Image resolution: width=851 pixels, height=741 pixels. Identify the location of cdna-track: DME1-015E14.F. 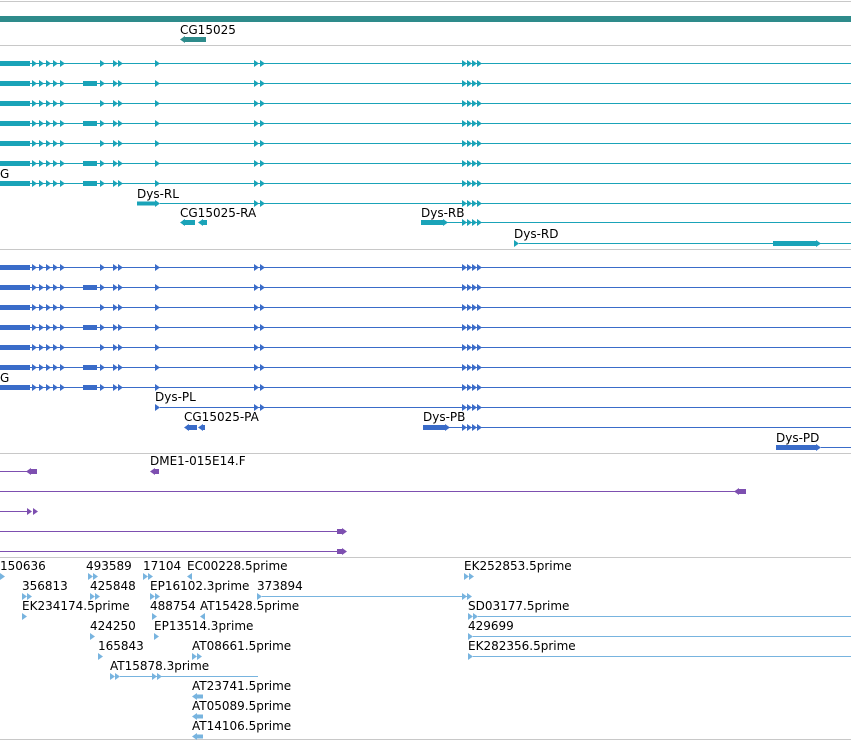
(373, 504).